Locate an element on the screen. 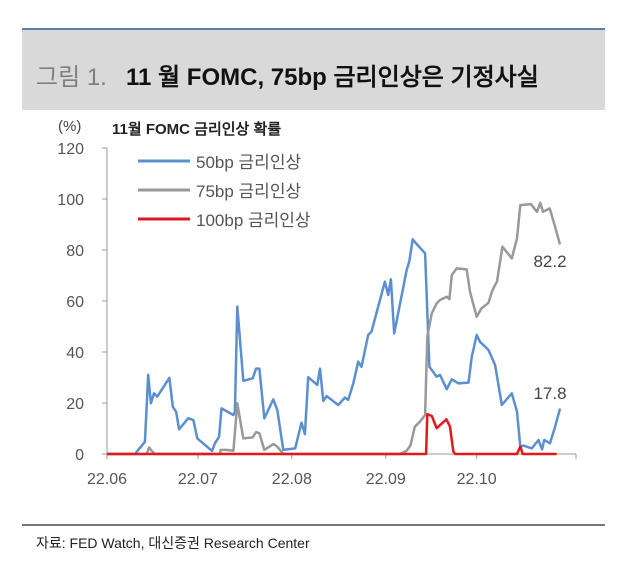 The height and width of the screenshot is (565, 627). legend-label-2: 100bp 금리인상 is located at coordinates (253, 220).